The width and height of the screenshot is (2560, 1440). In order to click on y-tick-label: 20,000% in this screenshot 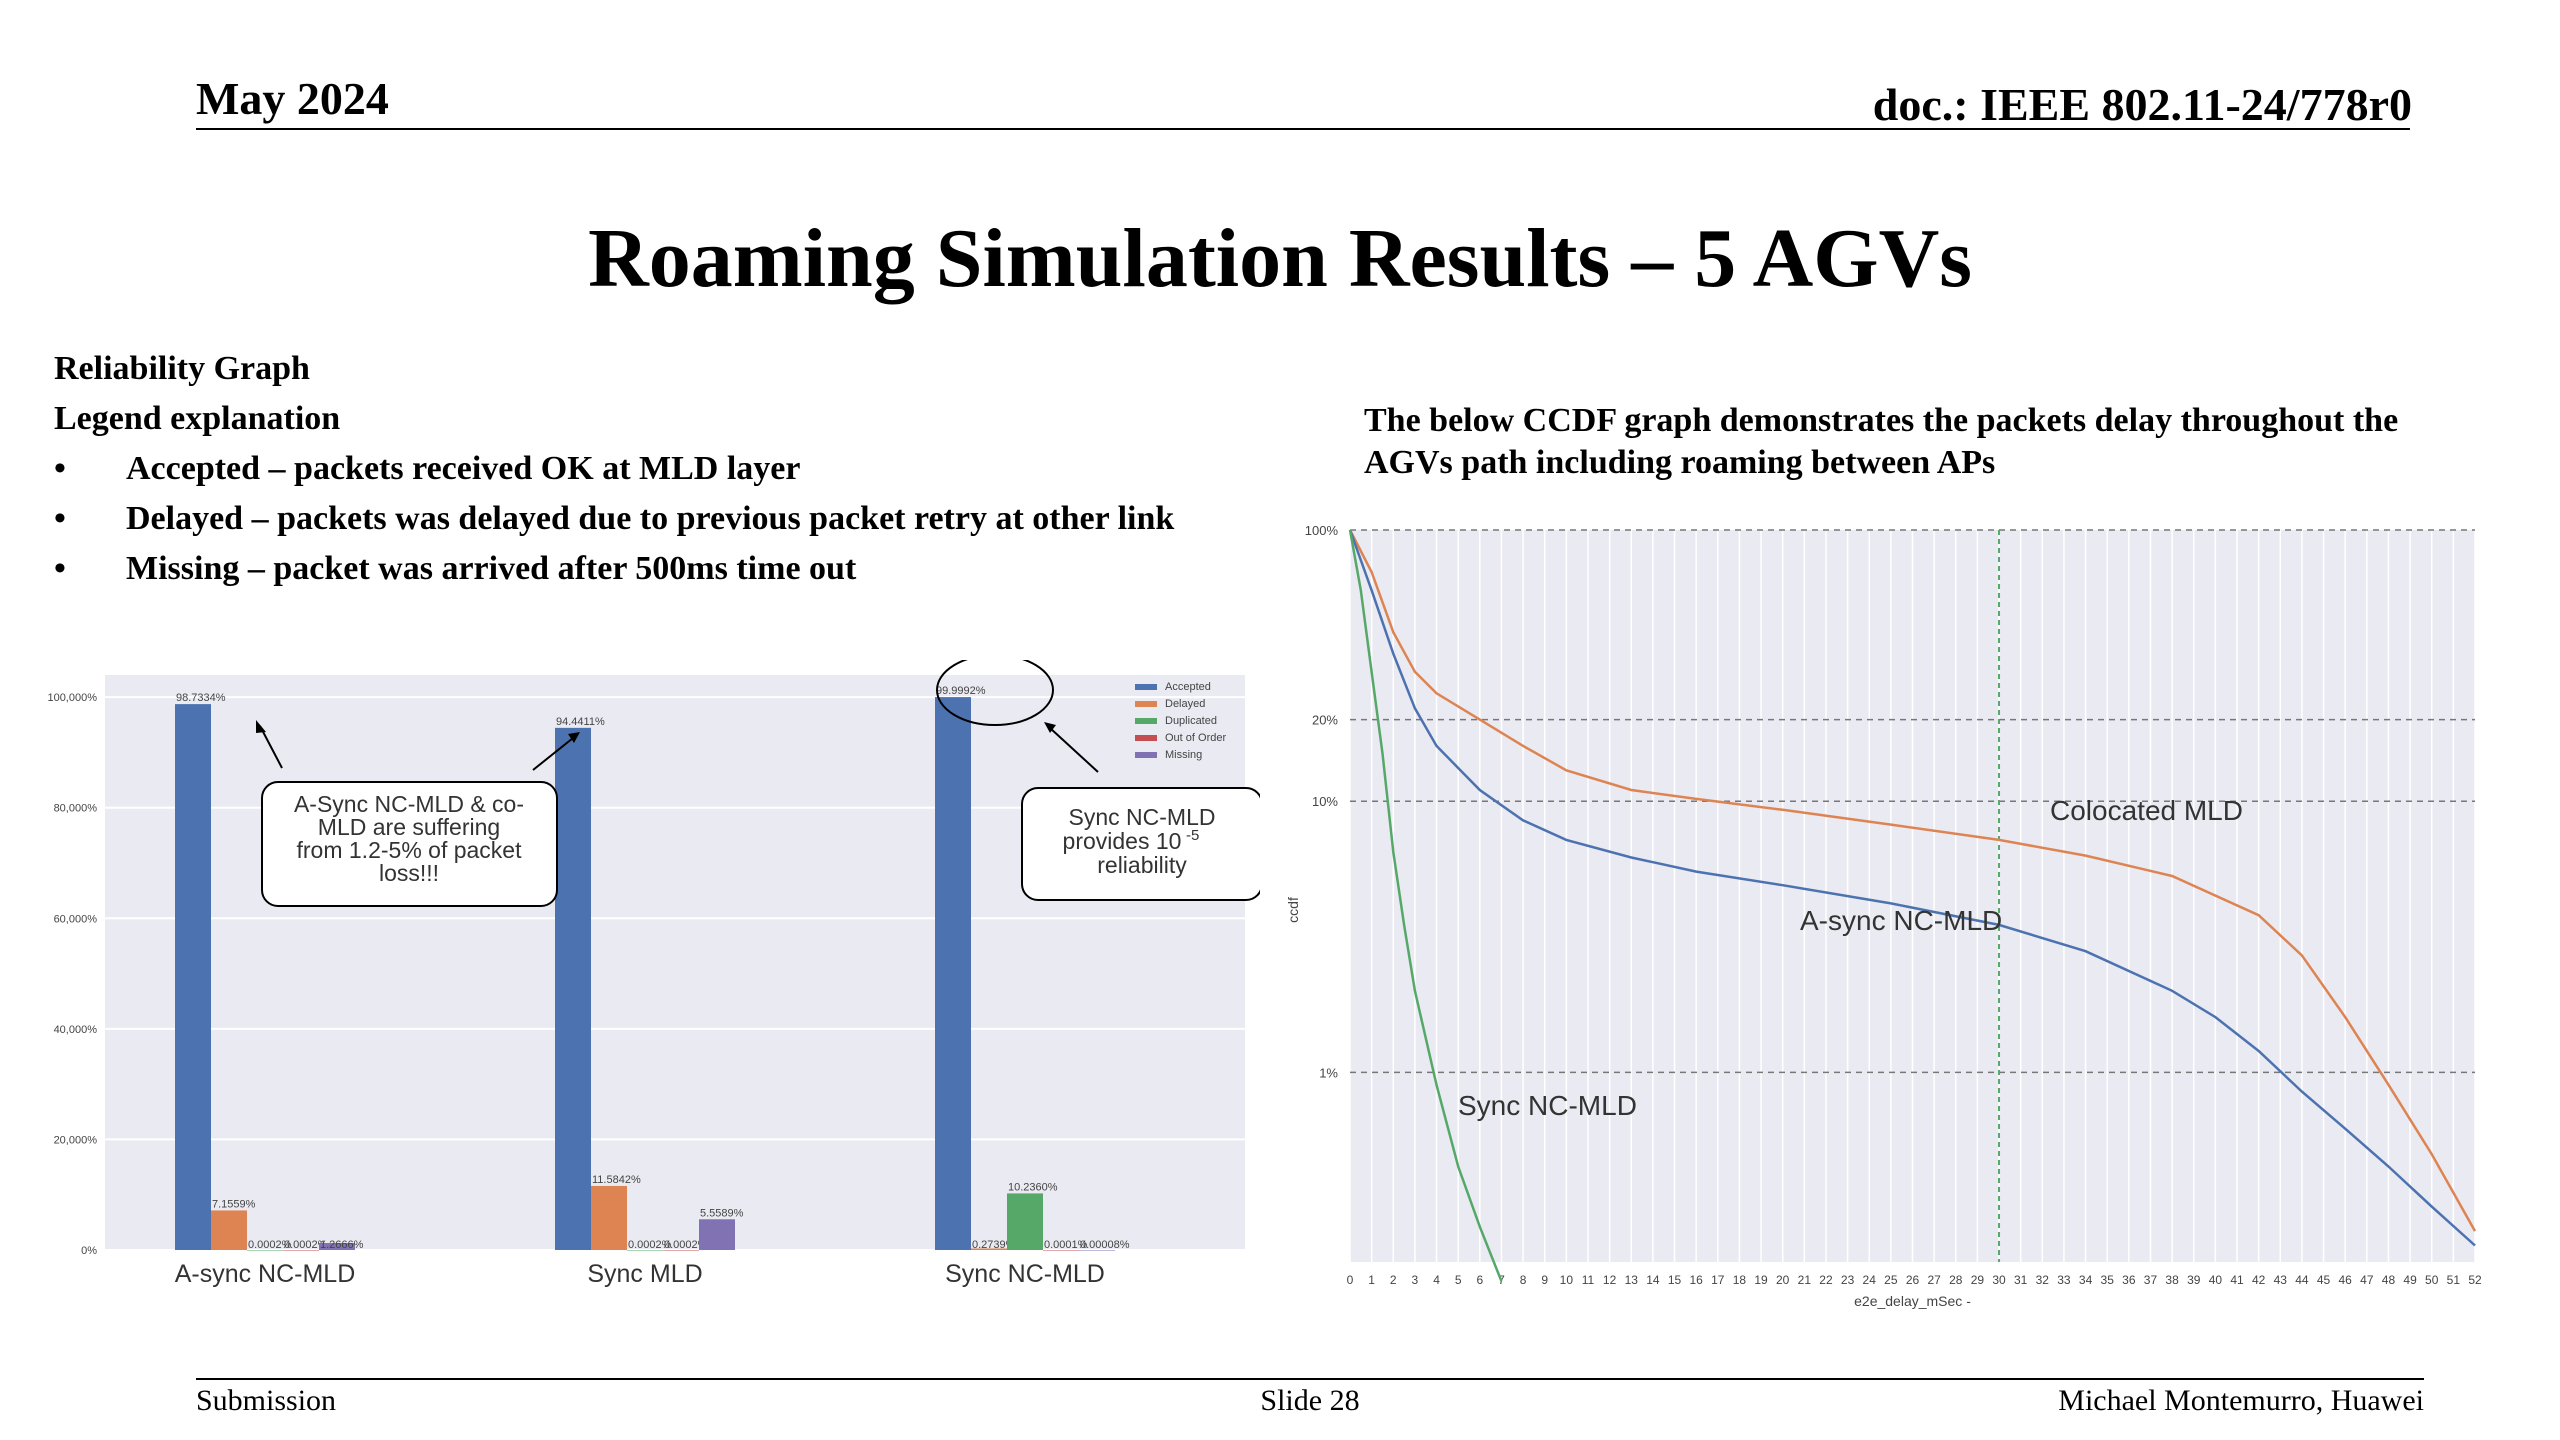, I will do `click(76, 1140)`.